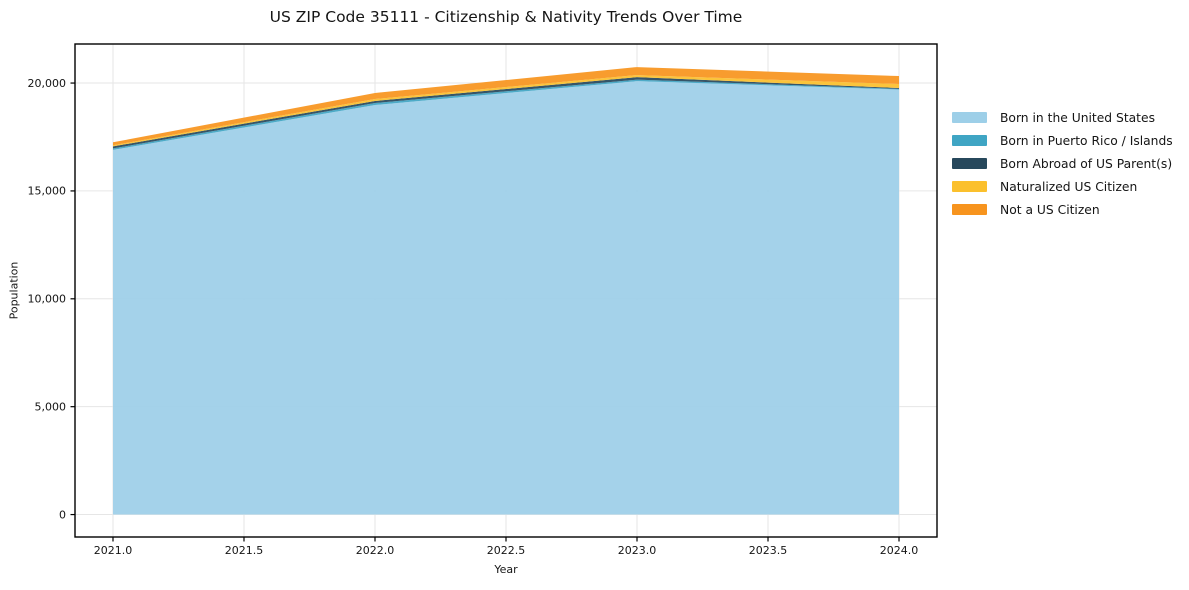  I want to click on legend-item: Born in the United States, so click(1068, 117).